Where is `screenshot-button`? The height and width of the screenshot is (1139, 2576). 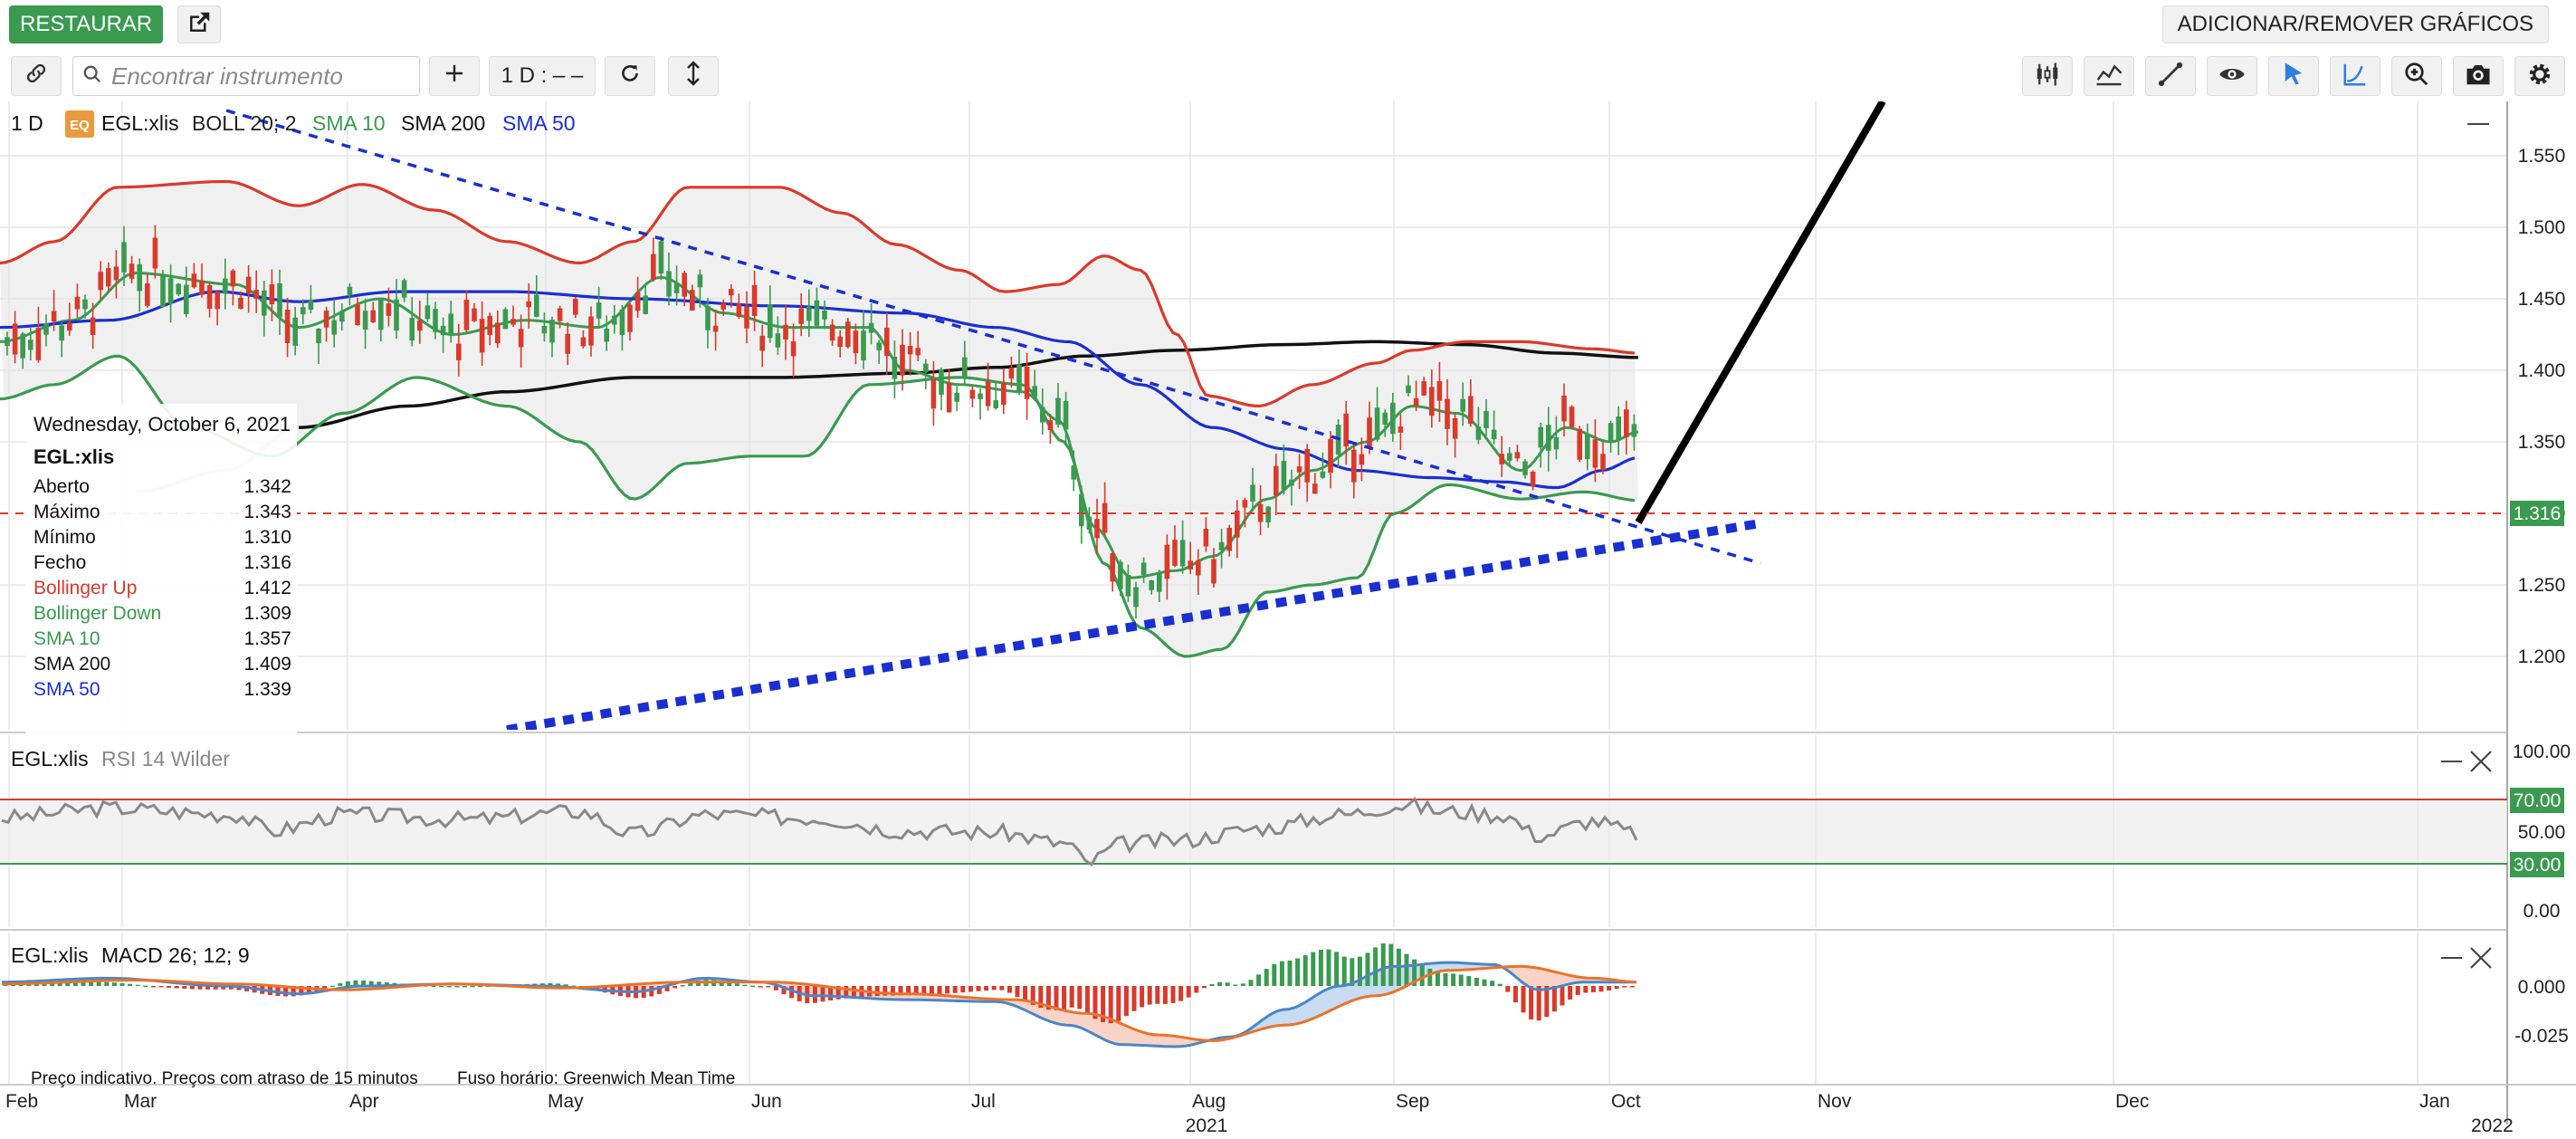
screenshot-button is located at coordinates (2478, 76).